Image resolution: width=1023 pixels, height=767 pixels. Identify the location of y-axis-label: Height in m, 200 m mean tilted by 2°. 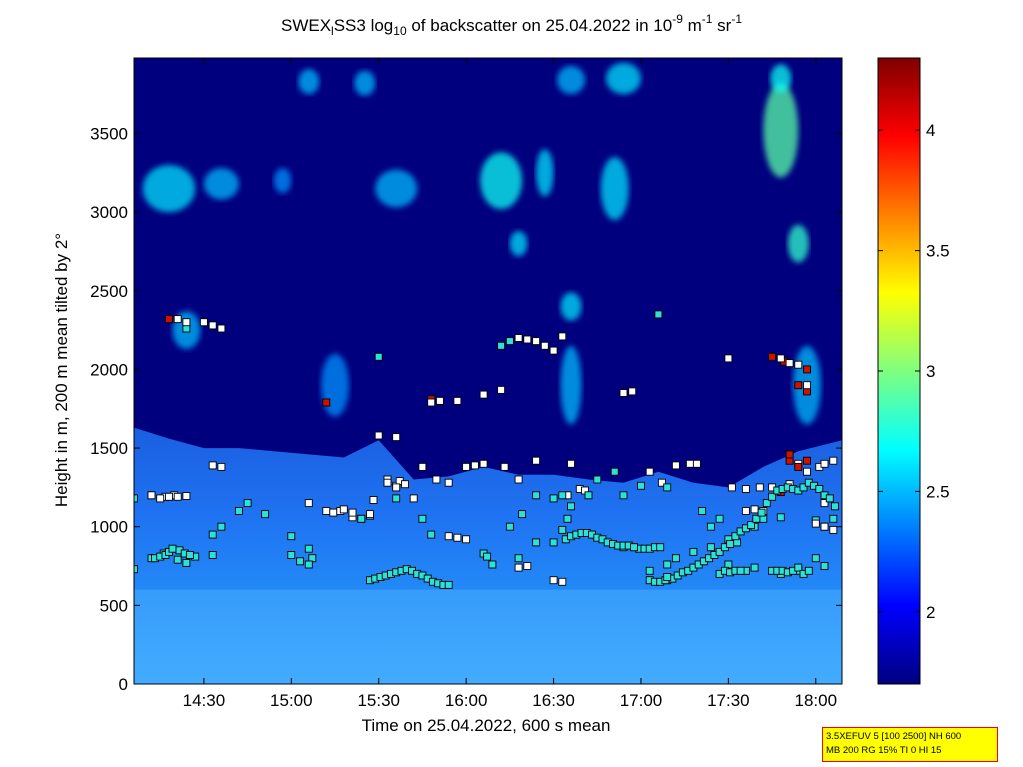
(61, 370).